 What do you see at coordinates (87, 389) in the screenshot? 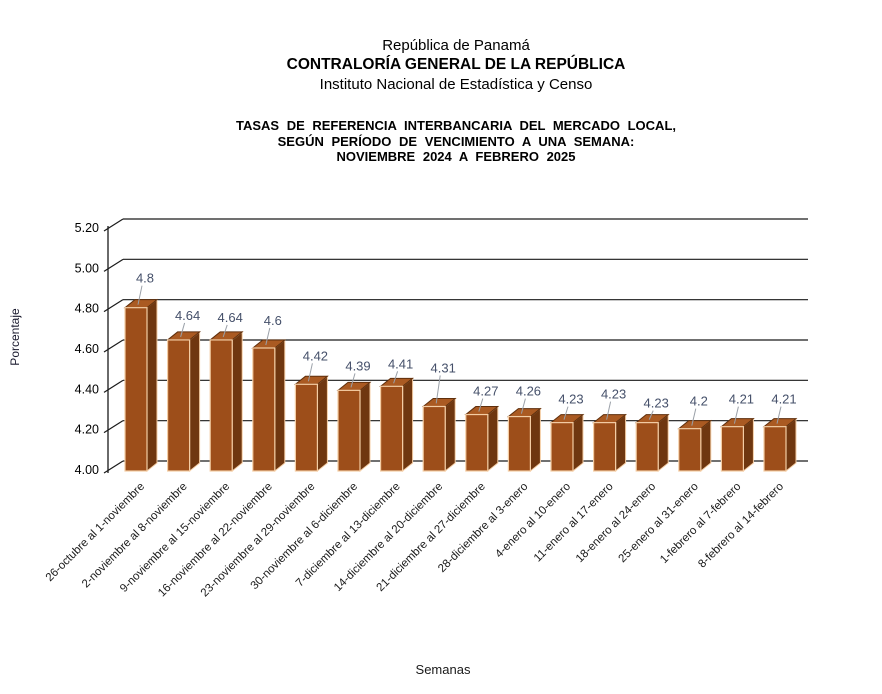
I see `y-tick-label: 4.40` at bounding box center [87, 389].